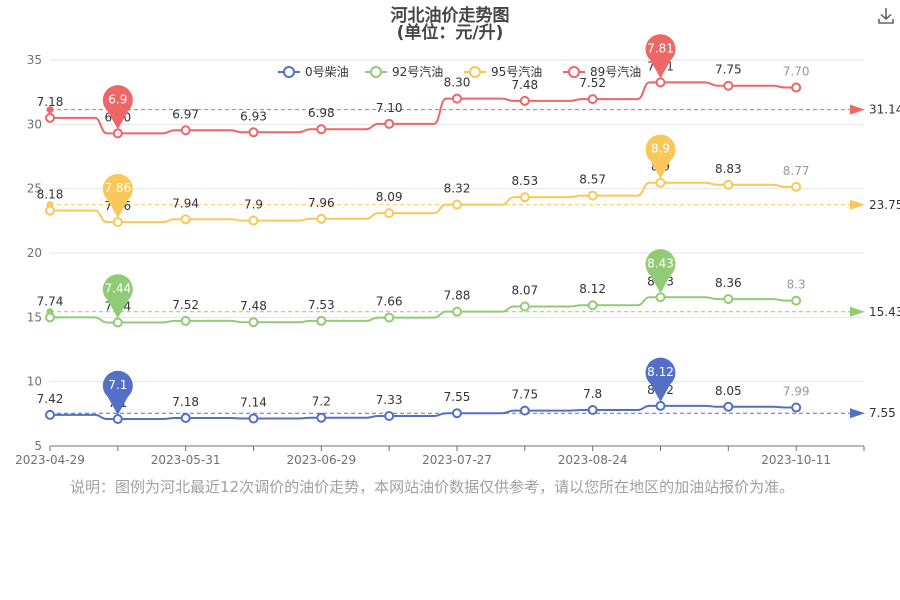  What do you see at coordinates (457, 296) in the screenshot?
I see `data-label: 7.88` at bounding box center [457, 296].